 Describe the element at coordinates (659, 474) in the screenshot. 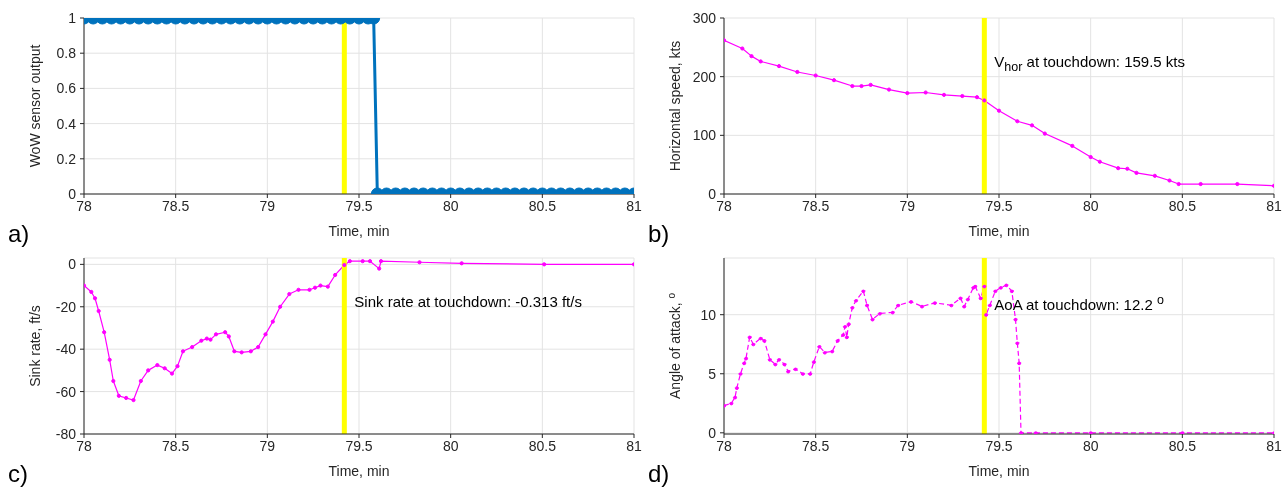

I see `text: d)` at that location.